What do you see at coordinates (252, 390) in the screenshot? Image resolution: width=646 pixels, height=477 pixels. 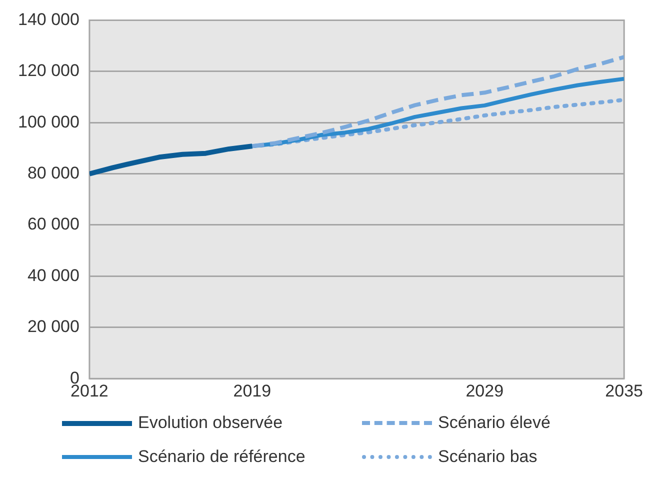 I see `x-tick-label: 2019` at bounding box center [252, 390].